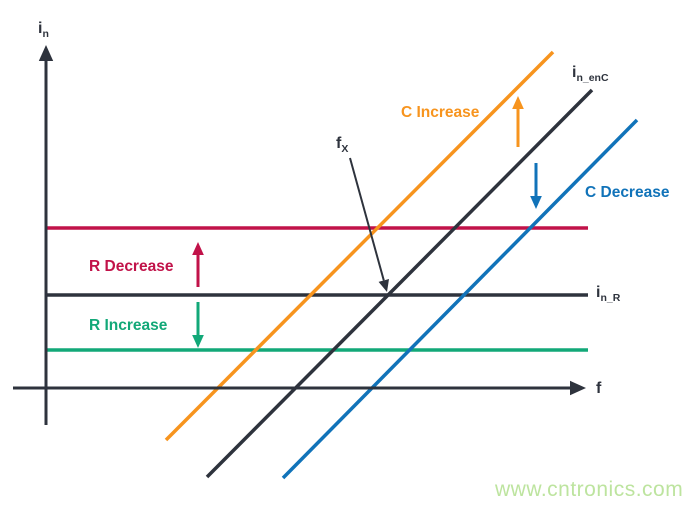 The height and width of the screenshot is (506, 685). I want to click on fx-label: fX, so click(342, 145).